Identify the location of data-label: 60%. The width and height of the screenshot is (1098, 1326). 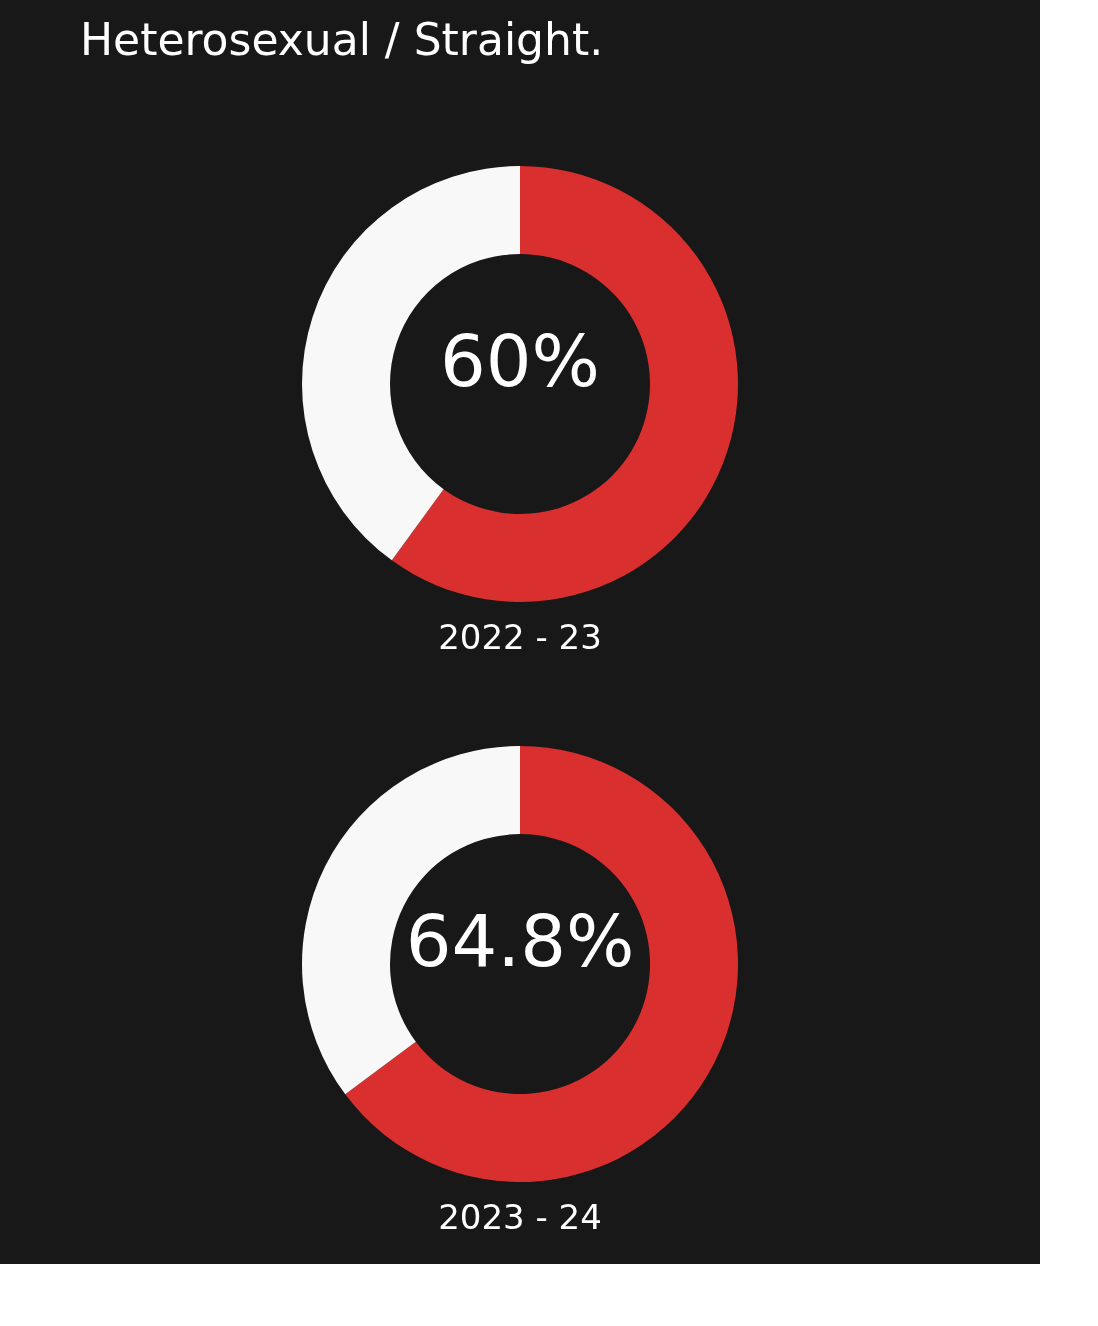
(520, 361).